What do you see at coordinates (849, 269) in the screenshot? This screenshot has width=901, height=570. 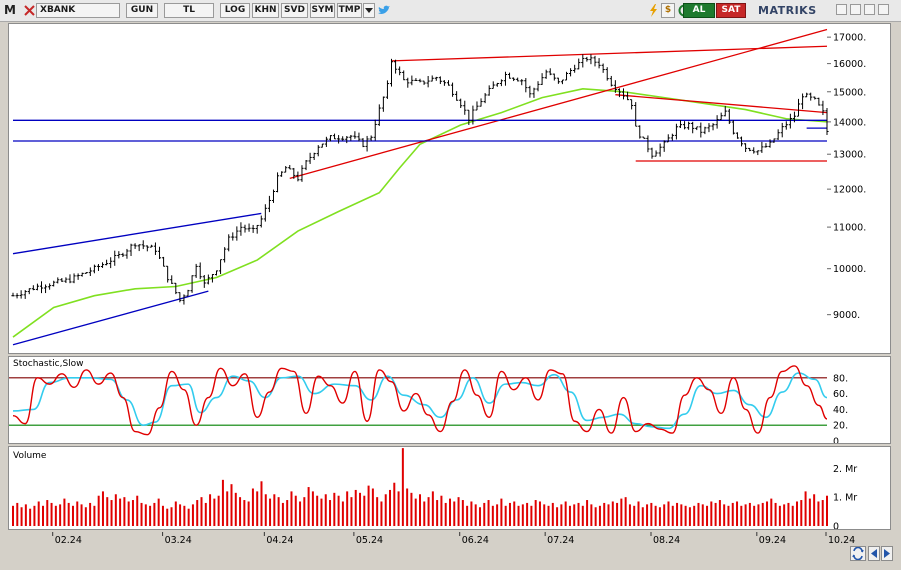 I see `y-tick-label: 10000.` at bounding box center [849, 269].